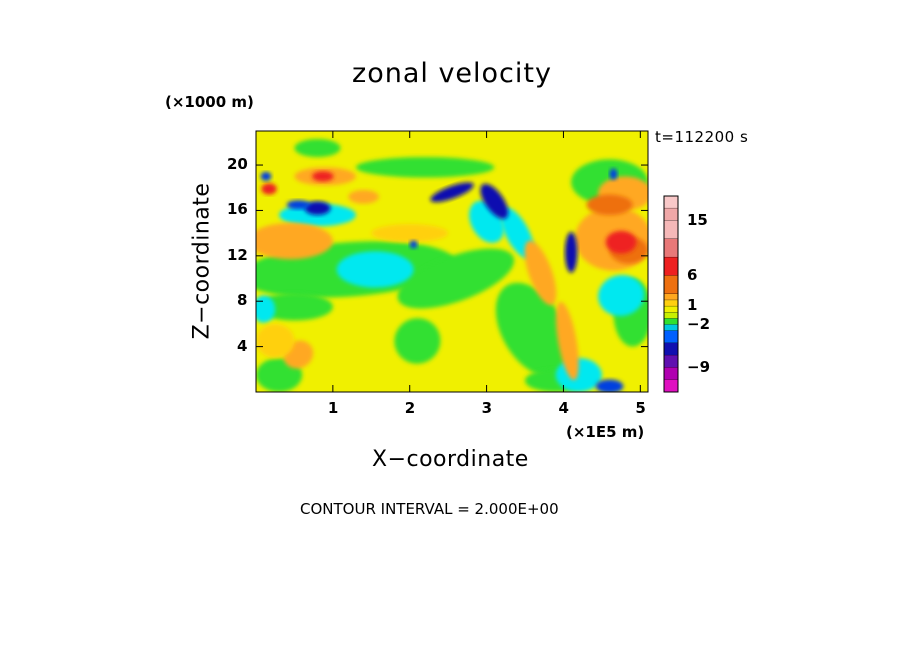 Image resolution: width=904 pixels, height=654 pixels. Describe the element at coordinates (578, 374) in the screenshot. I see `cyan-bottom` at that location.